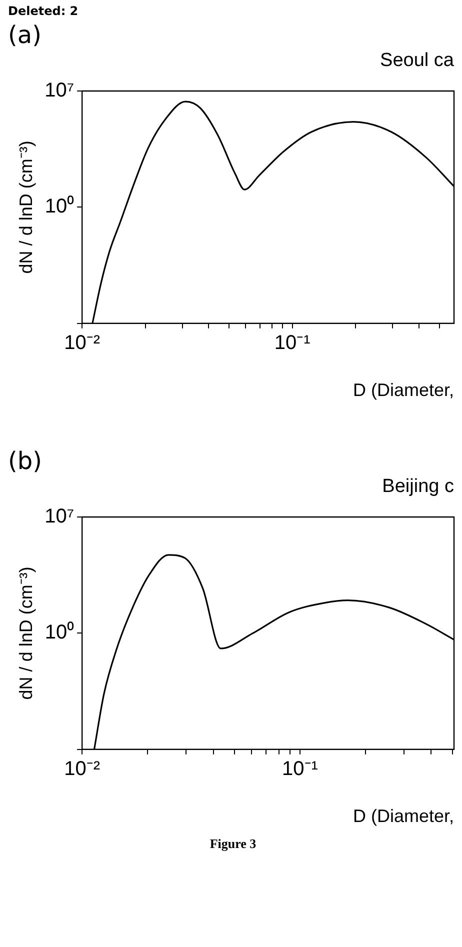 The height and width of the screenshot is (947, 462). Describe the element at coordinates (417, 61) in the screenshot. I see `chart-subtitle: Seoul ca` at that location.